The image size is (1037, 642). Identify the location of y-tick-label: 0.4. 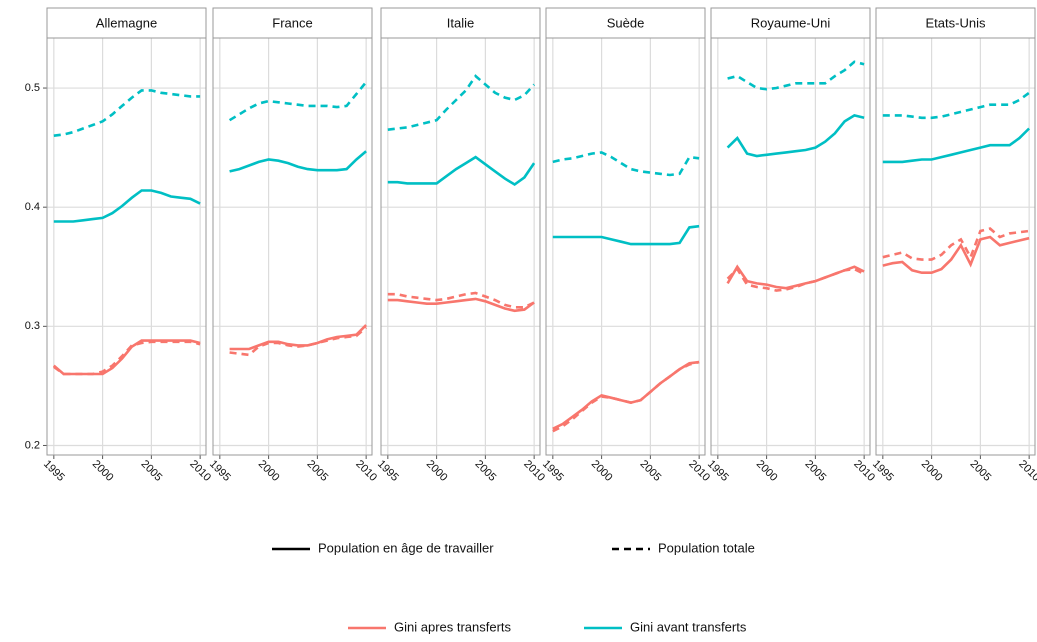
(32, 207).